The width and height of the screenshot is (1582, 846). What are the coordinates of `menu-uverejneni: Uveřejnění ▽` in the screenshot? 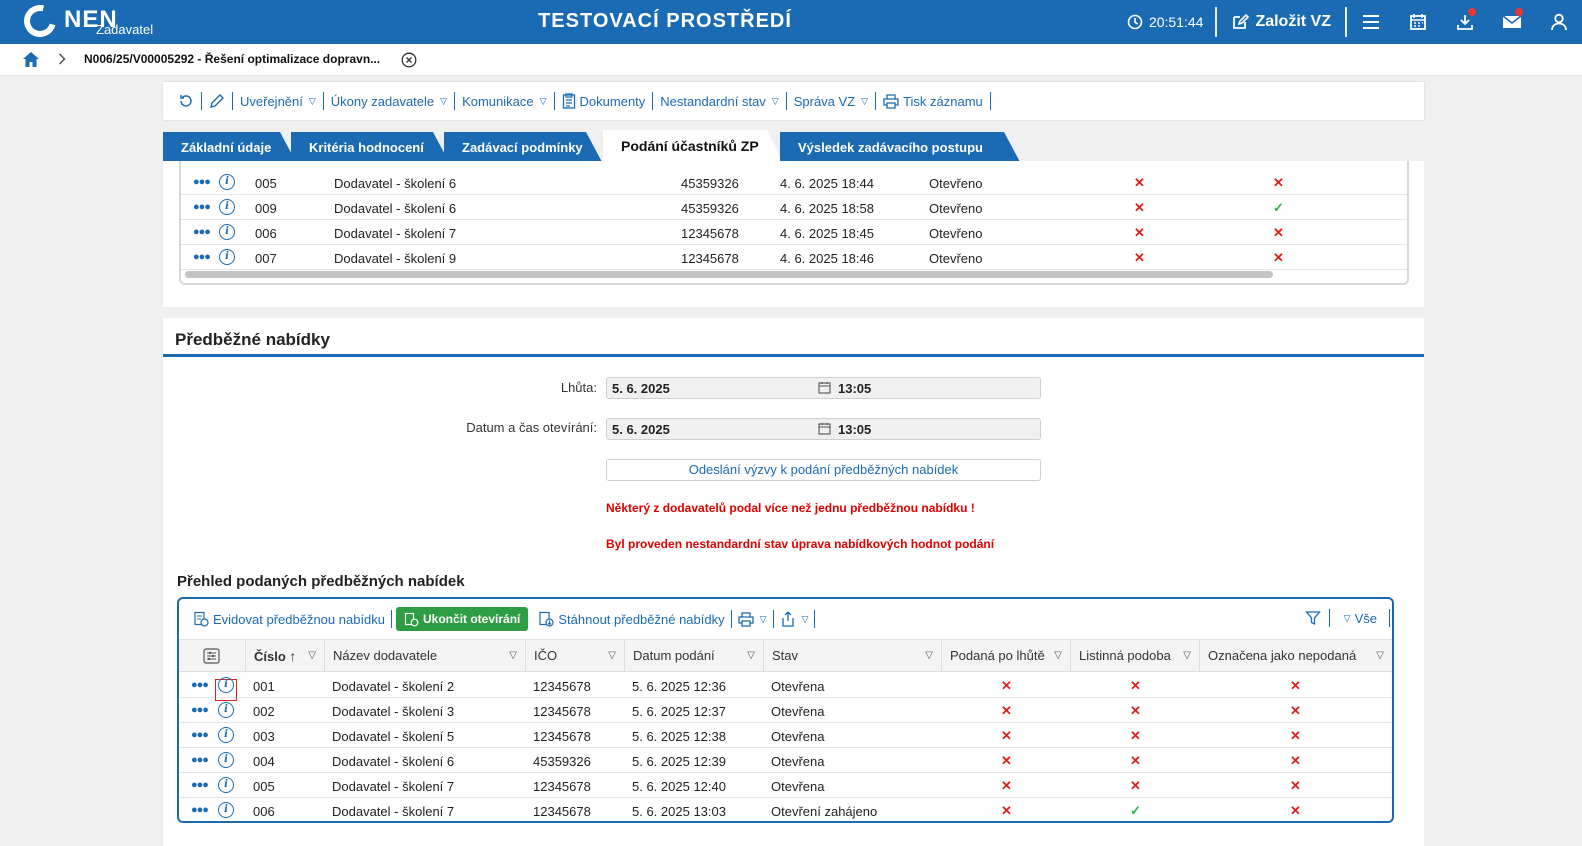 It's located at (278, 101).